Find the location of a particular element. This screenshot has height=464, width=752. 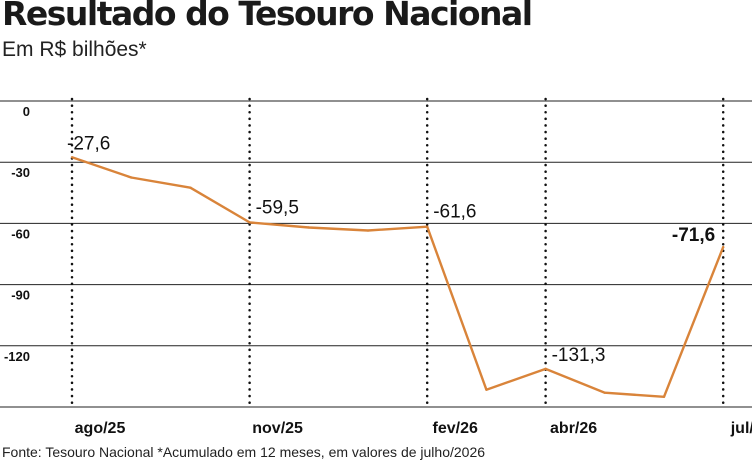

chart-title: Resultado do Tesouro Nacional is located at coordinates (267, 16).